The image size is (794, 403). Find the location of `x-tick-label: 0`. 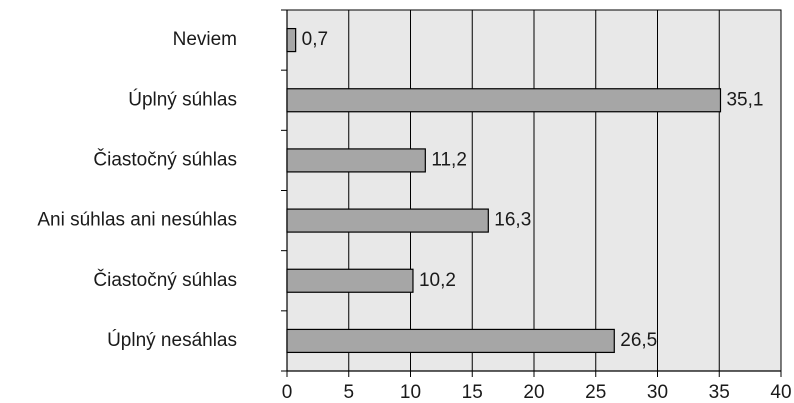

x-tick-label: 0 is located at coordinates (287, 392).